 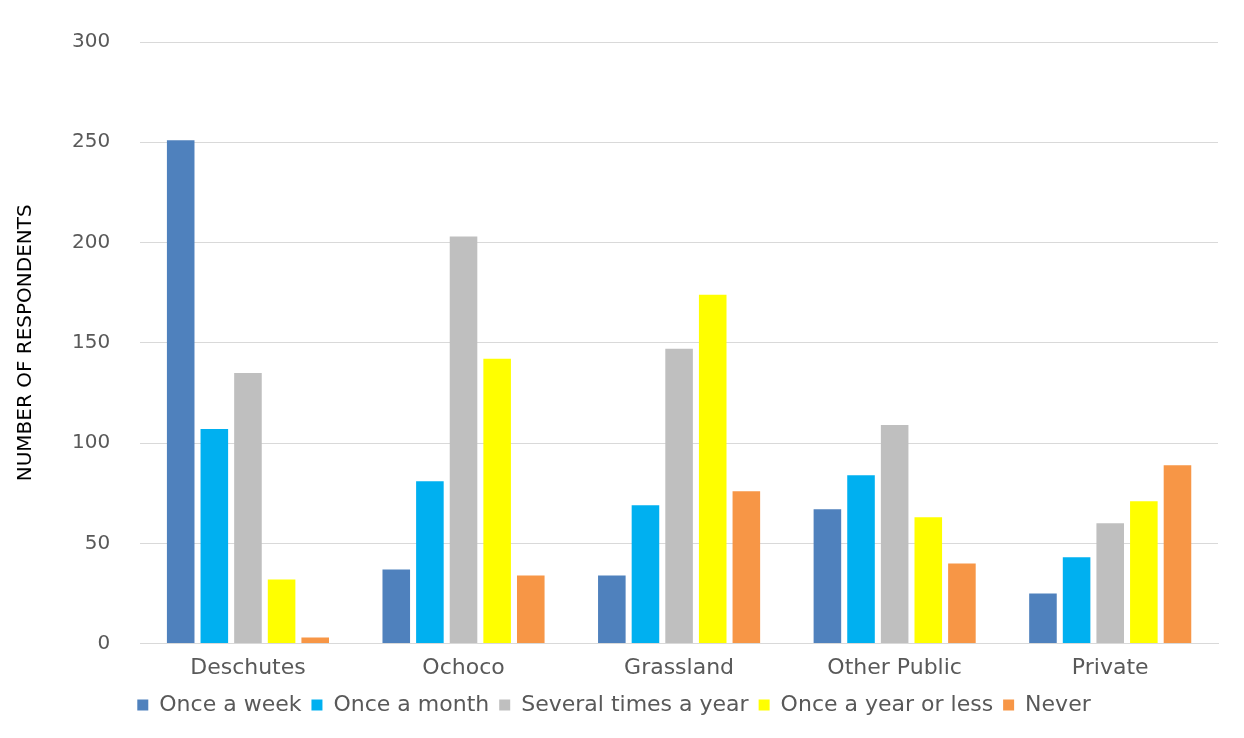 I want to click on y-tick-label: 300, so click(x=91, y=40).